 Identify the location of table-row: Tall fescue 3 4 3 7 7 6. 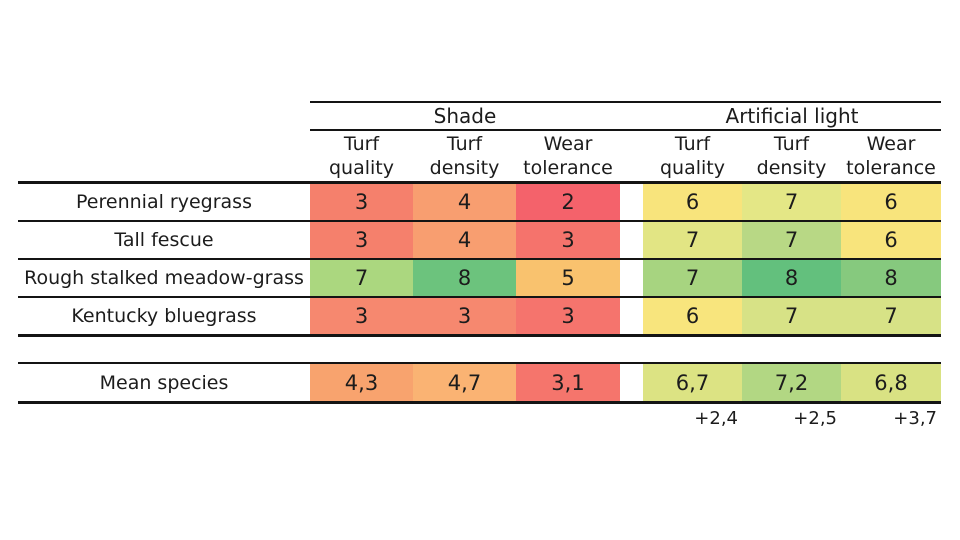
(479, 241).